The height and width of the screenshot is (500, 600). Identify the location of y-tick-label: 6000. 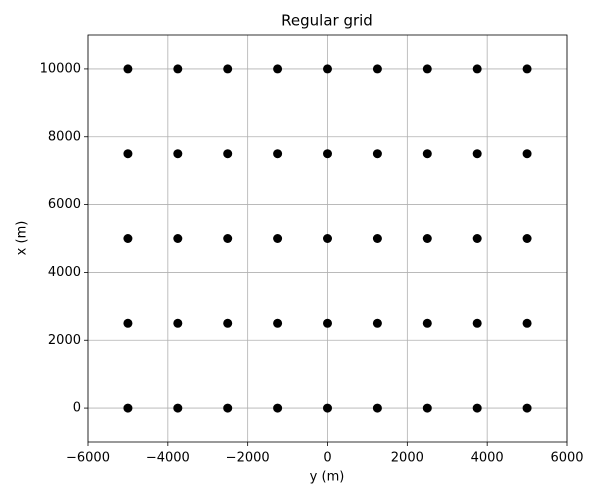
(64, 204).